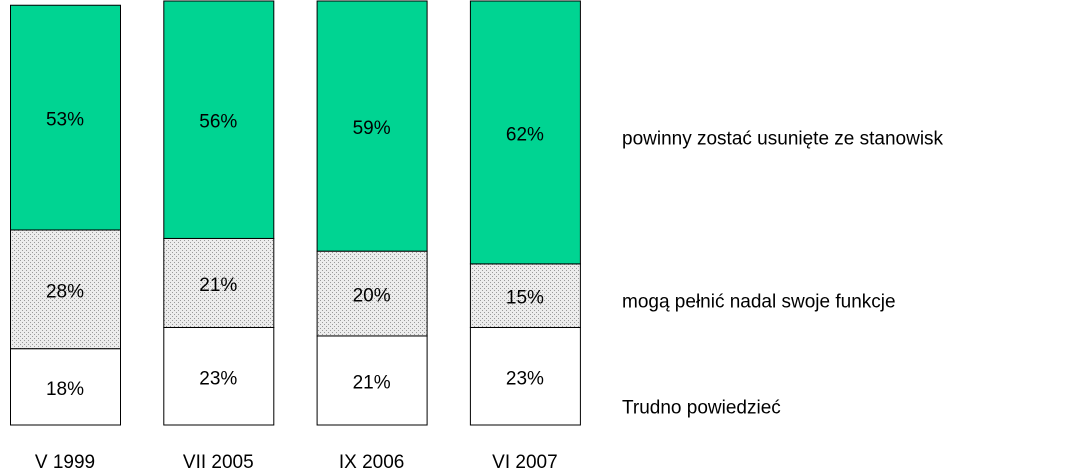 The image size is (1069, 473). What do you see at coordinates (759, 302) in the screenshot?
I see `legend-label: mogą pełnić nadal swoje funkcje` at bounding box center [759, 302].